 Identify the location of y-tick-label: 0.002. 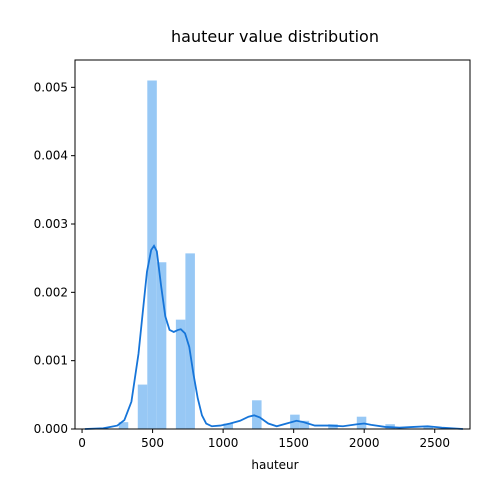
(51, 292).